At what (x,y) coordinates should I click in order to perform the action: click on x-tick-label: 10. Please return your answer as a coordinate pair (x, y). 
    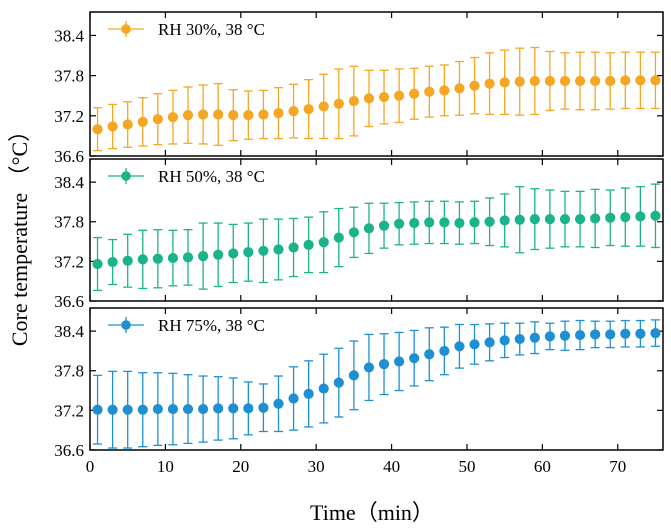
    Looking at the image, I should click on (165, 466).